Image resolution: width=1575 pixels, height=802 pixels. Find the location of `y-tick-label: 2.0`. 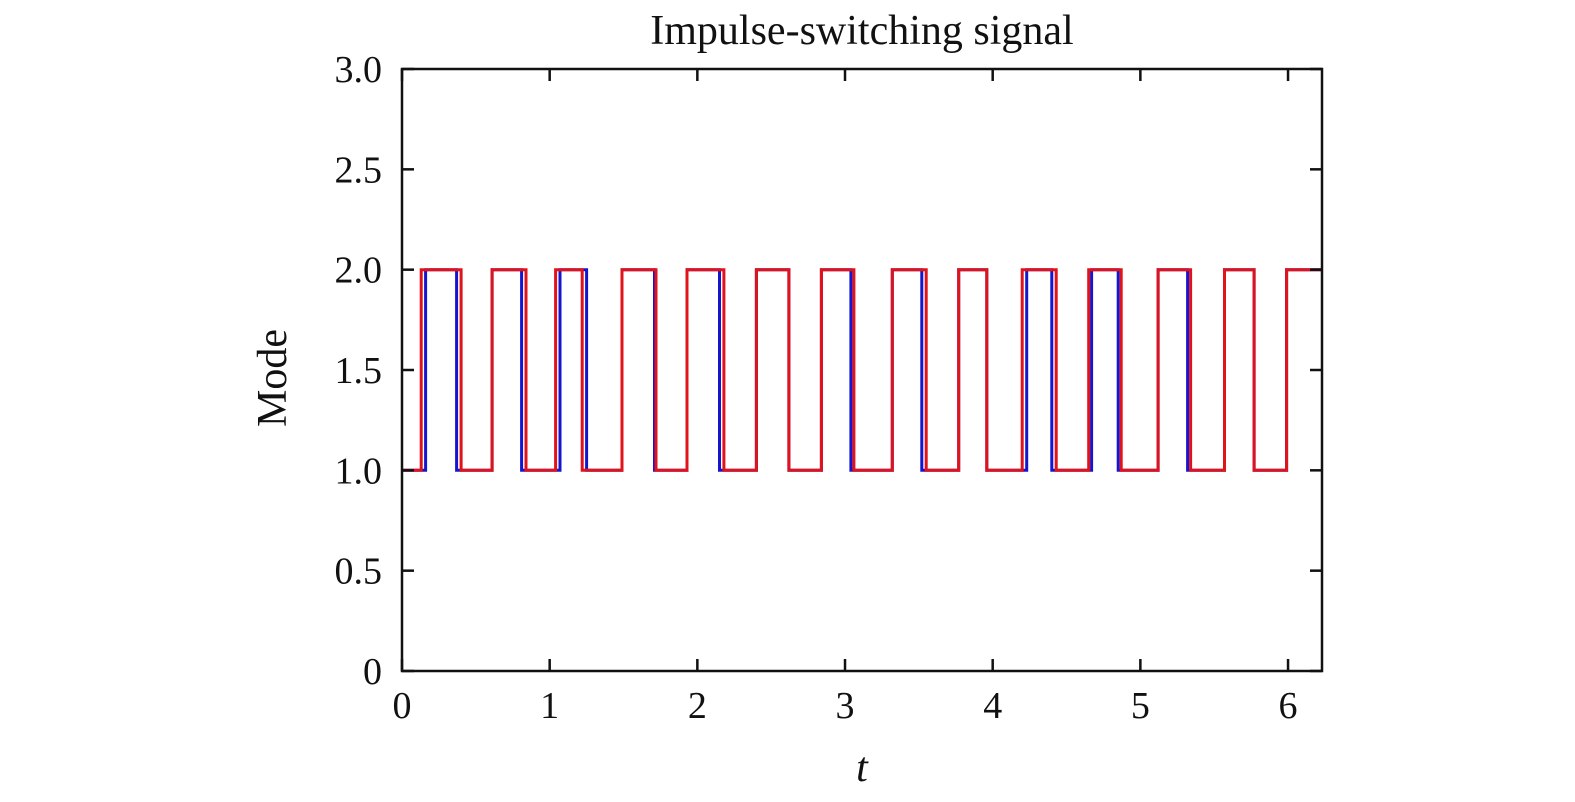

y-tick-label: 2.0 is located at coordinates (359, 271).